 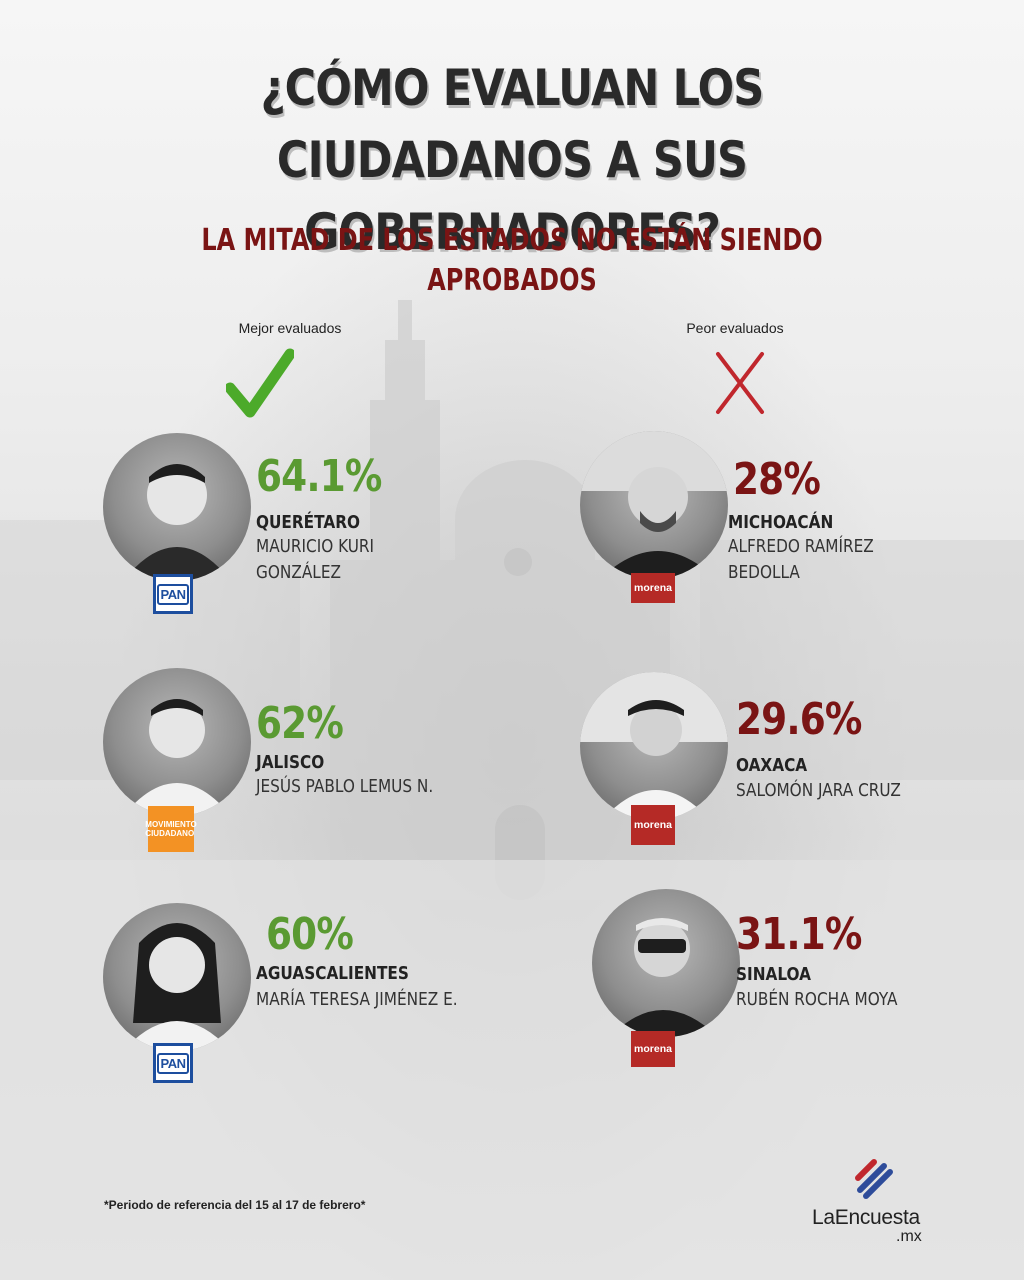 What do you see at coordinates (866, 1217) in the screenshot?
I see `brand-name: LaEncuesta` at bounding box center [866, 1217].